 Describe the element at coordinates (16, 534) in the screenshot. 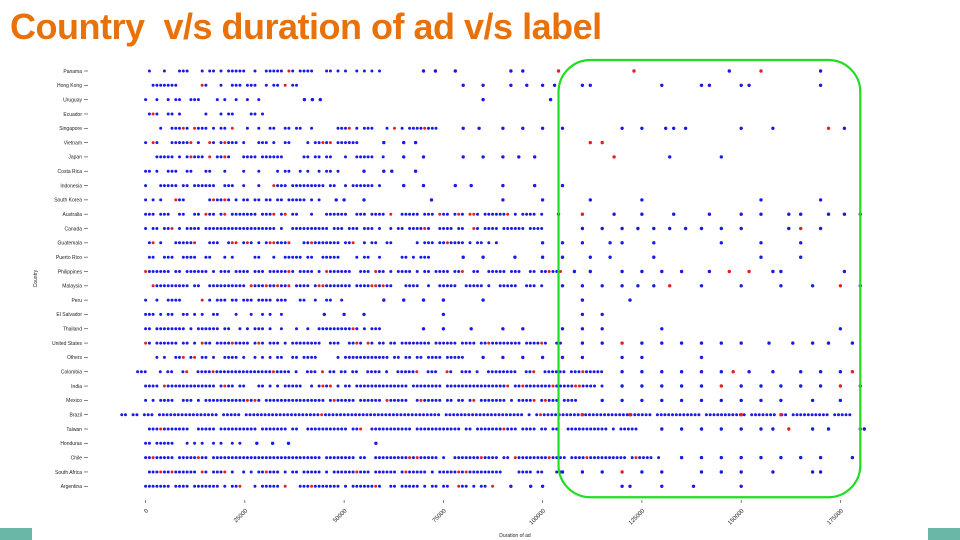

I see `accent-bar-left` at that location.